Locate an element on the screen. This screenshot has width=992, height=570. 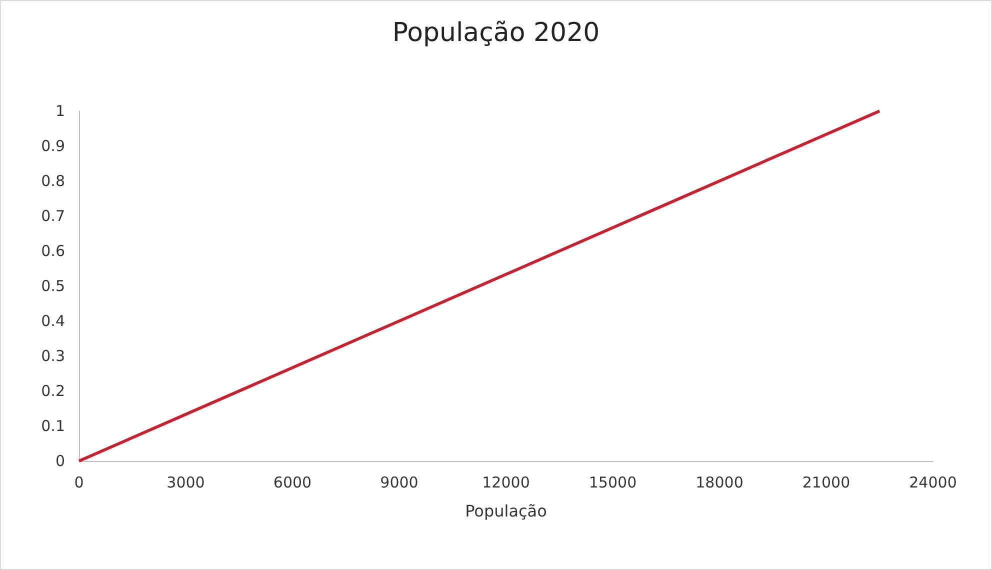
x-tick-label: 9000 is located at coordinates (399, 483).